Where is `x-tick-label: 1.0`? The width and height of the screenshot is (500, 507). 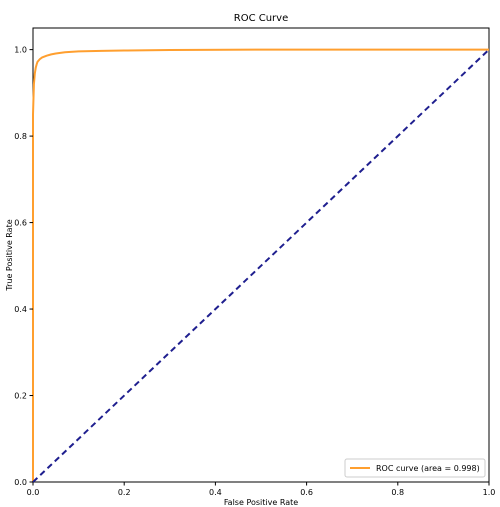 x-tick-label: 1.0 is located at coordinates (489, 492).